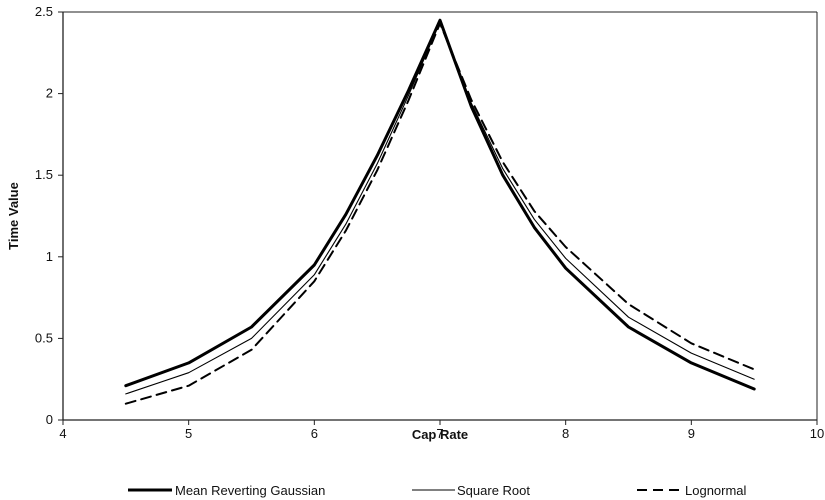  I want to click on legend-item-lognormal: Lognormal, so click(692, 490).